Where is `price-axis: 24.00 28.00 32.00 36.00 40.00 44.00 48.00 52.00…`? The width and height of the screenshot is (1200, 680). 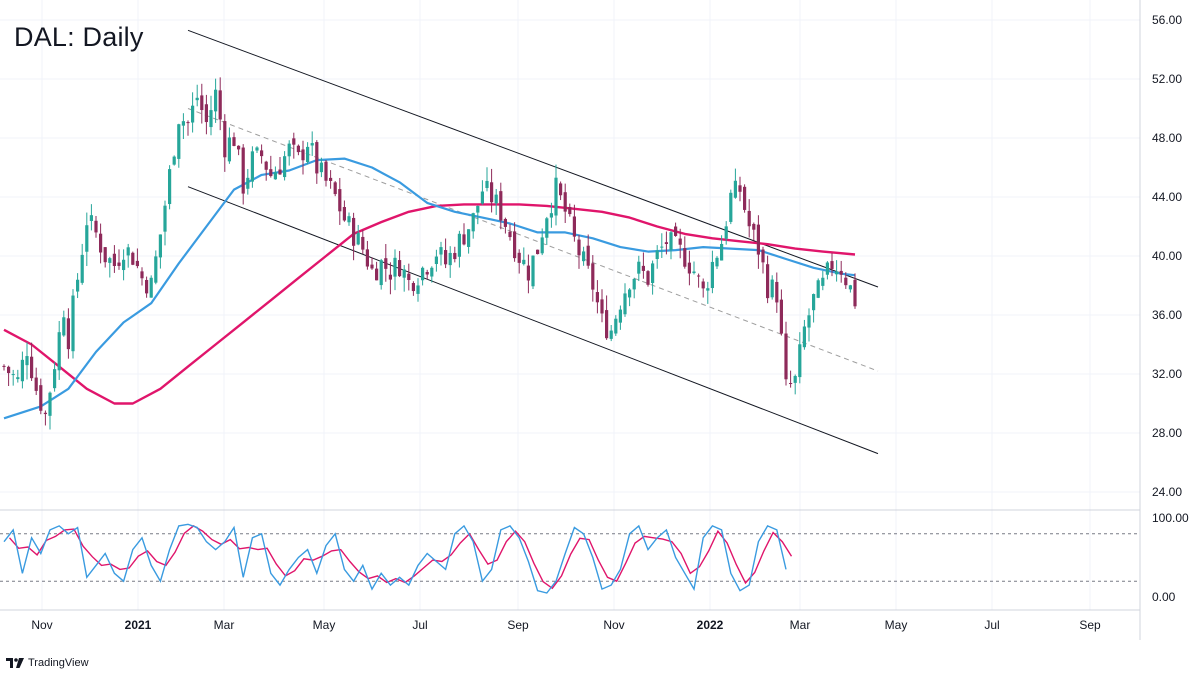 price-axis: 24.00 28.00 32.00 36.00 40.00 44.00 48.00 52.00… is located at coordinates (1167, 256).